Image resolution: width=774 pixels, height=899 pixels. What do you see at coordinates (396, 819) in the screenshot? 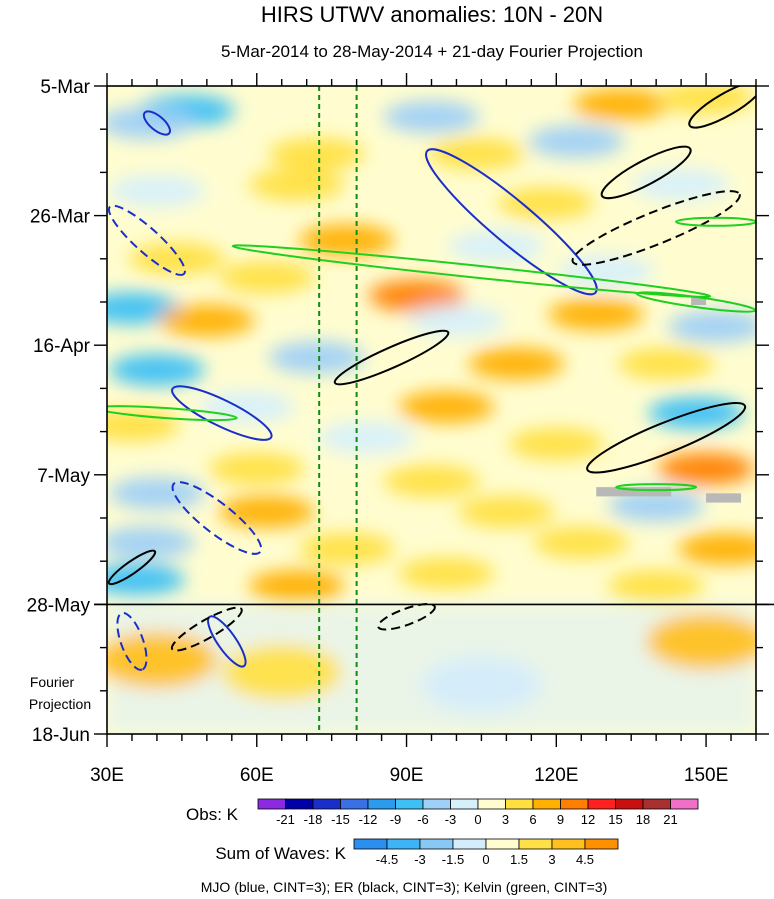
I see `colorbar-level-label: -9` at bounding box center [396, 819].